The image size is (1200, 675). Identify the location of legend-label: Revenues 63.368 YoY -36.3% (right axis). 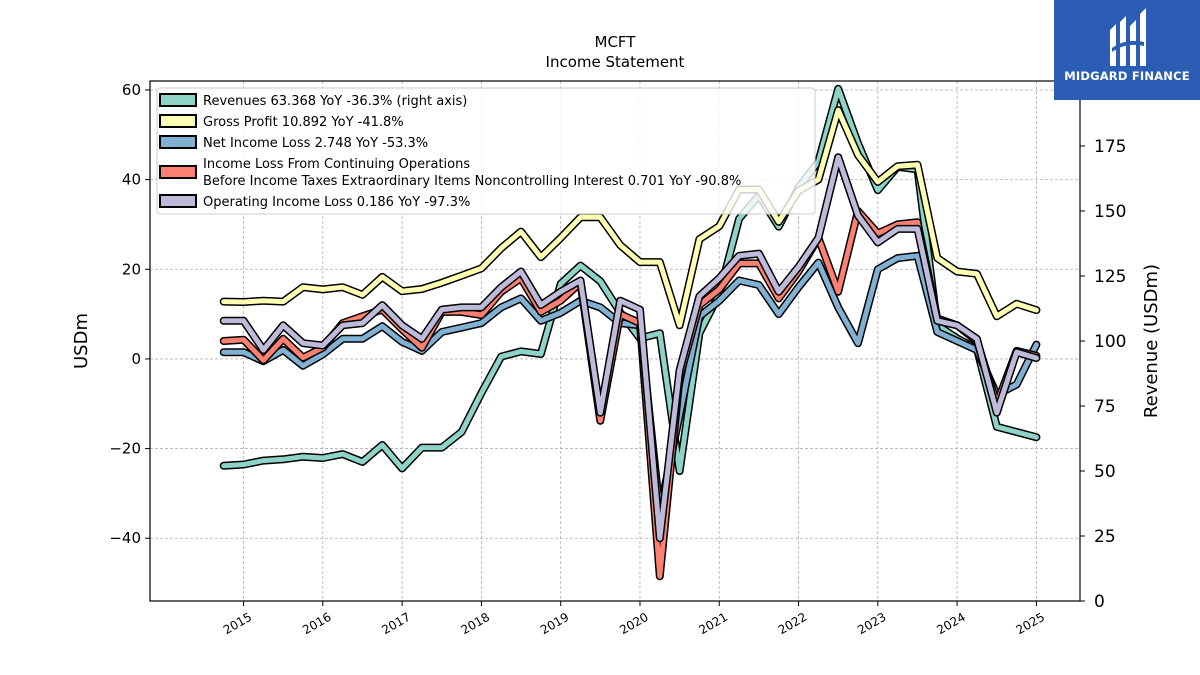
(335, 101).